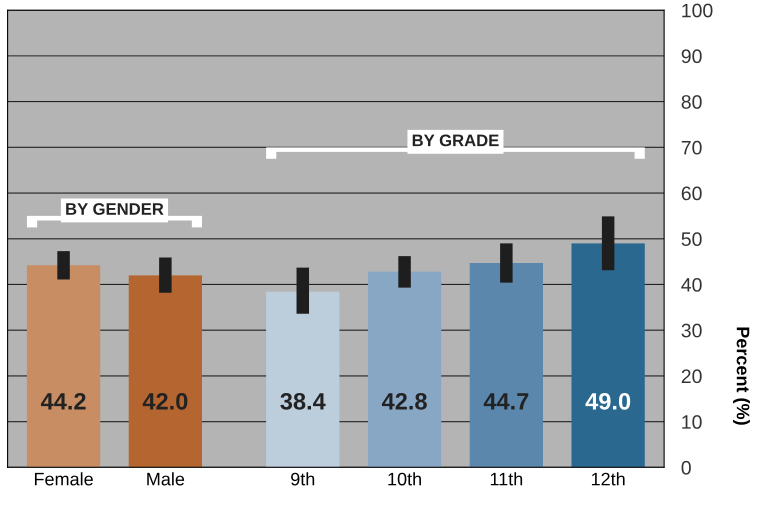 This screenshot has height=508, width=759. I want to click on data-label: 42.8, so click(404, 401).